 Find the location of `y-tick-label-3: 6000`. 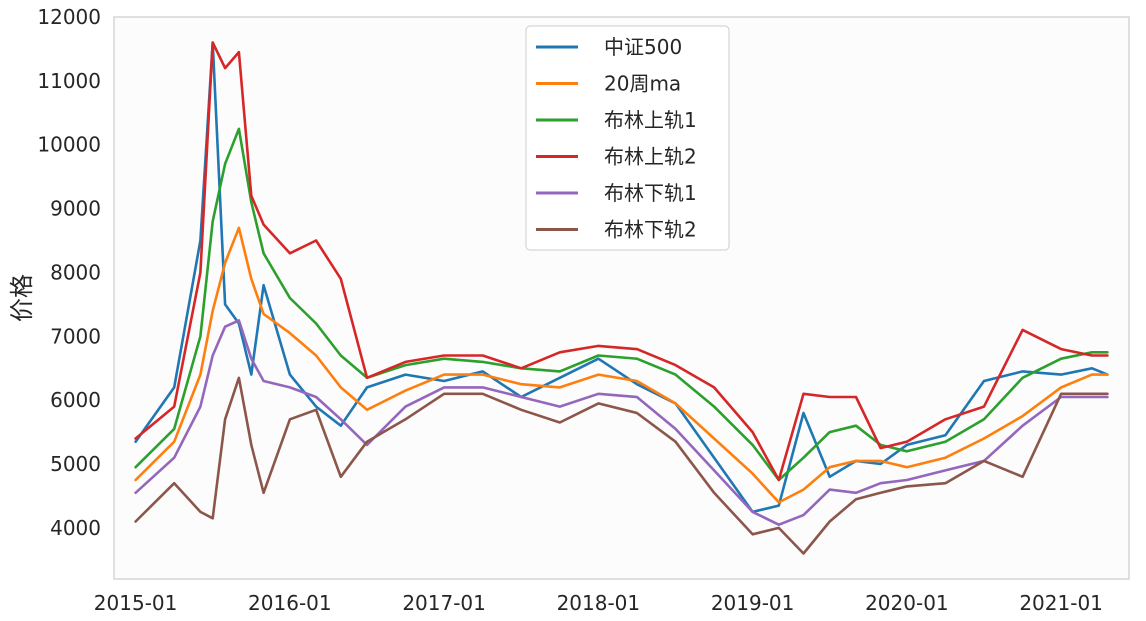

y-tick-label-3: 6000 is located at coordinates (75, 400).